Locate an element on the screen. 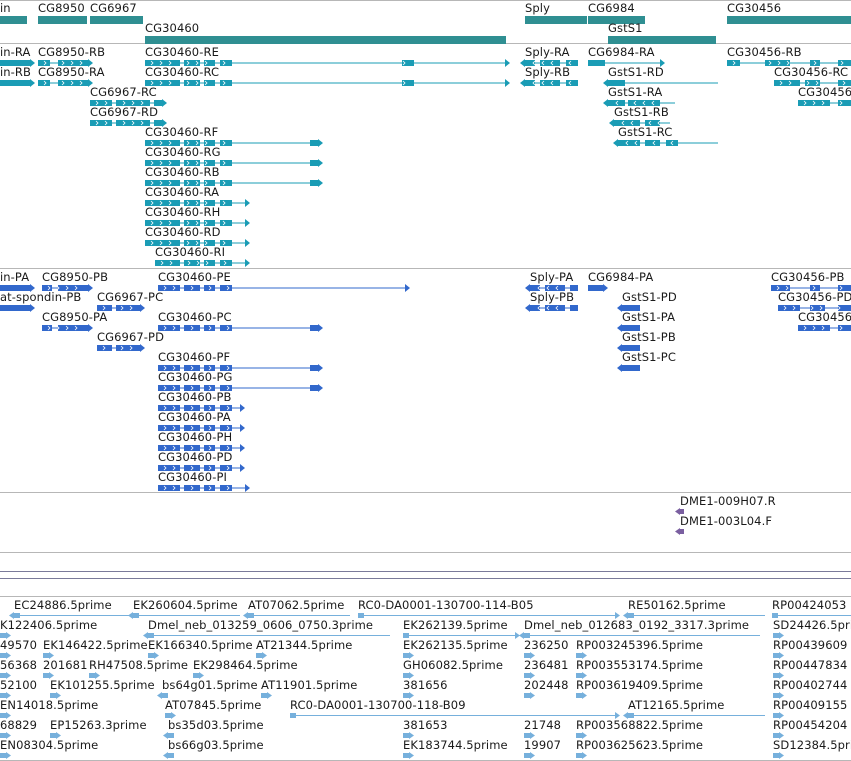 The image size is (851, 761). track-separator-genes is located at coordinates (425, 0).